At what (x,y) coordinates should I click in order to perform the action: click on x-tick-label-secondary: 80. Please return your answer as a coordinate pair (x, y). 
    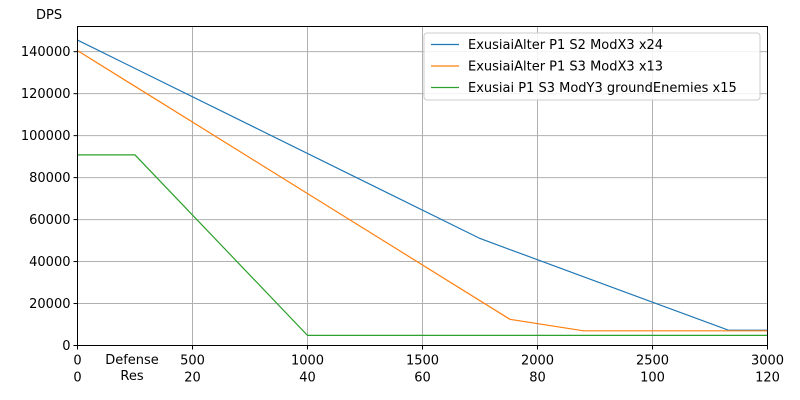
    Looking at the image, I should click on (537, 378).